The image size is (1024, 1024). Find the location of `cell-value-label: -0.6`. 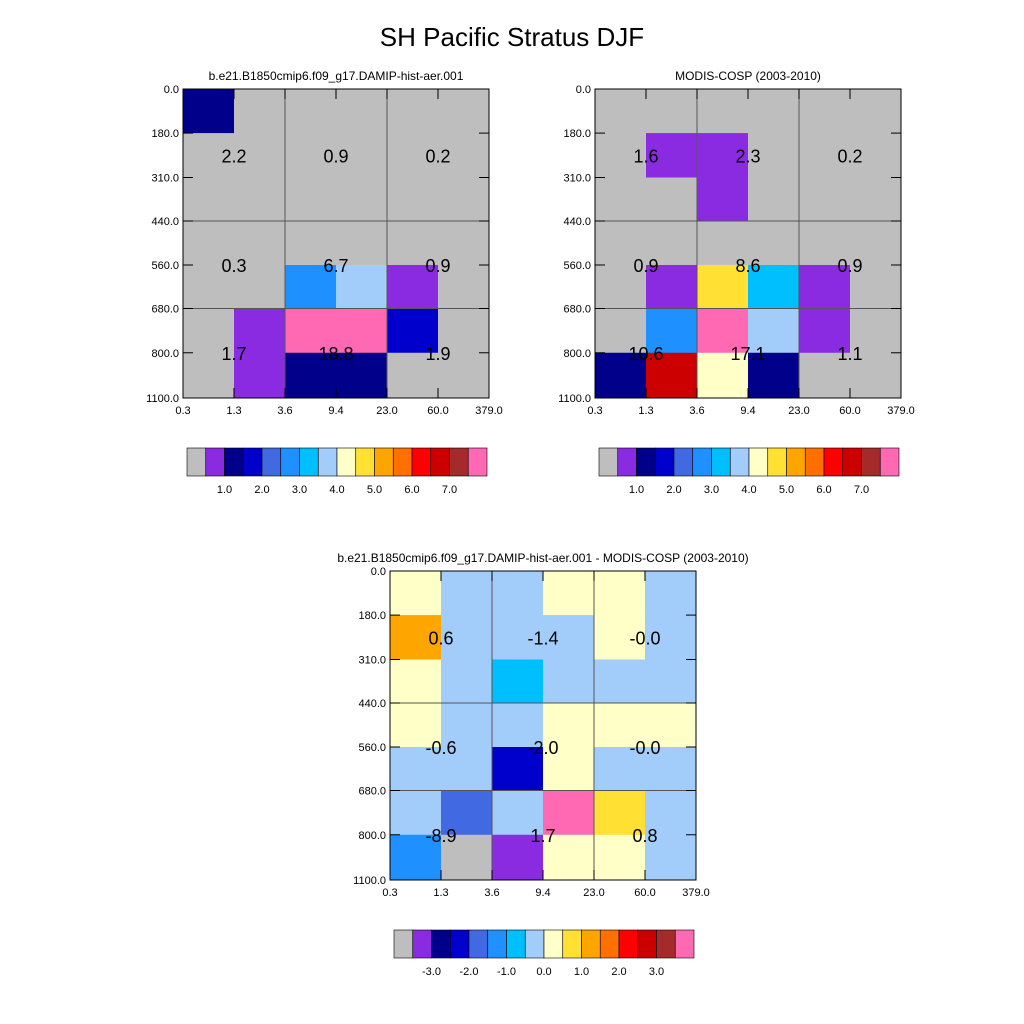

cell-value-label: -0.6 is located at coordinates (440, 748).